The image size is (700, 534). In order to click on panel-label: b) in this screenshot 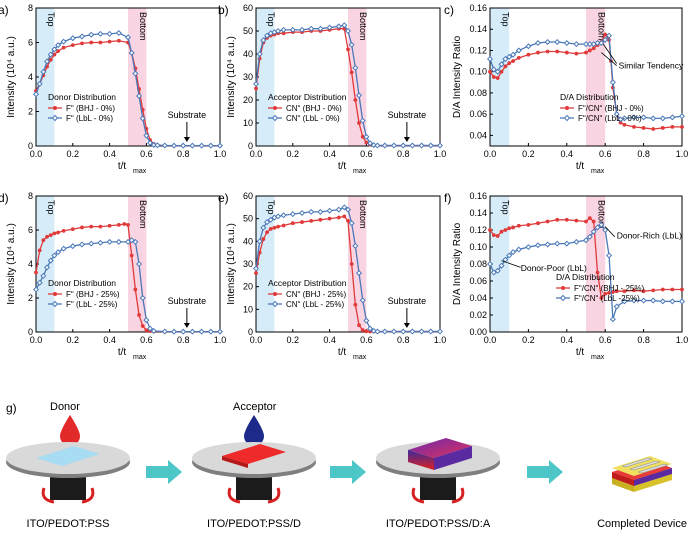, I will do `click(223, 10)`.